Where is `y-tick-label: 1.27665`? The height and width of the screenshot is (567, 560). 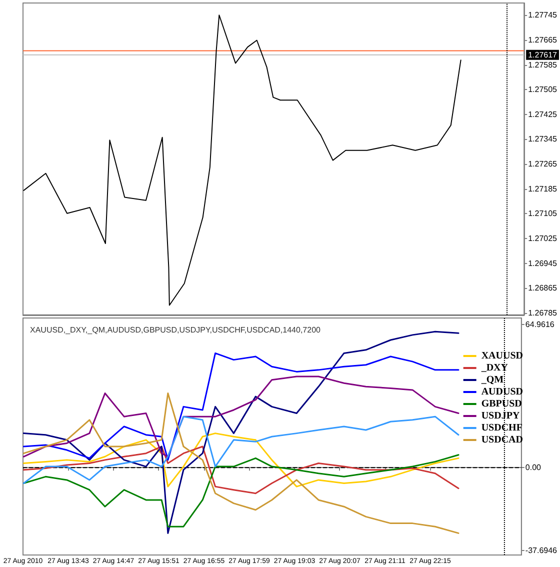
y-tick-label: 1.27665 is located at coordinates (543, 39).